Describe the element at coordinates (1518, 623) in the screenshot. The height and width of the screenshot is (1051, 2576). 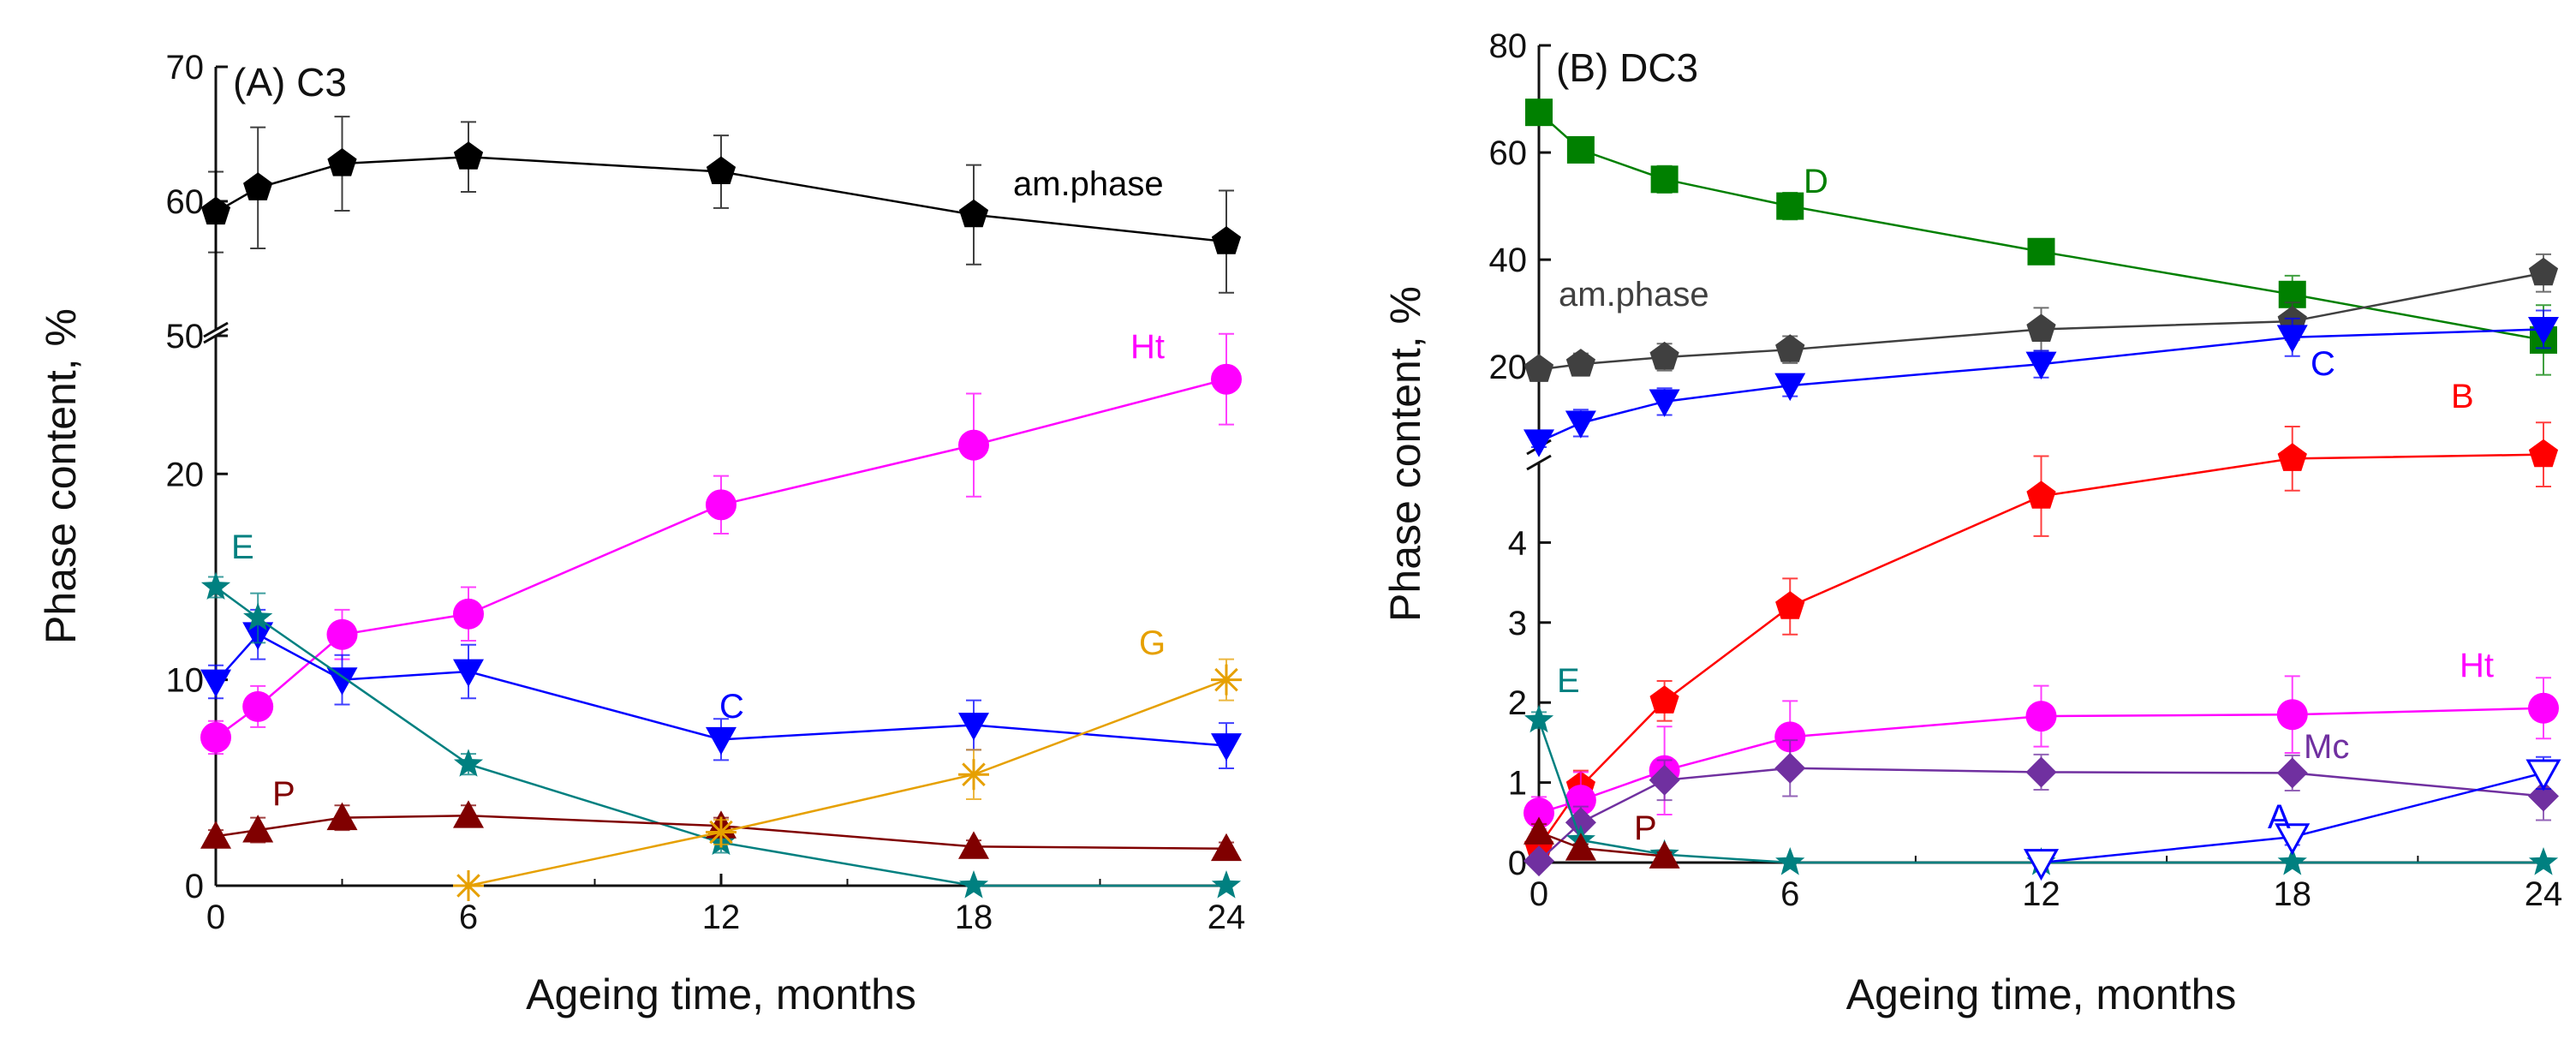
I see `y-tick-label: 3` at that location.